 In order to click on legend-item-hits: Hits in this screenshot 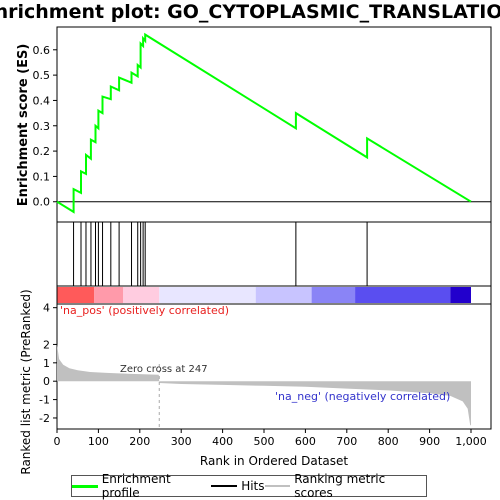, I will do `click(238, 486)`.